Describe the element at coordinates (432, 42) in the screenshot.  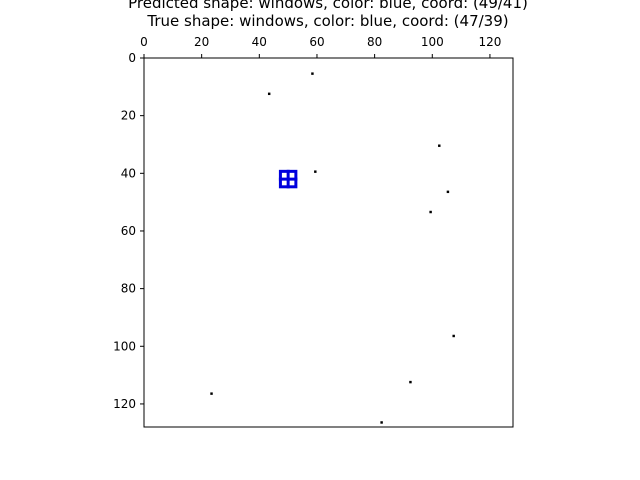
I see `x-tick-label: 100` at that location.